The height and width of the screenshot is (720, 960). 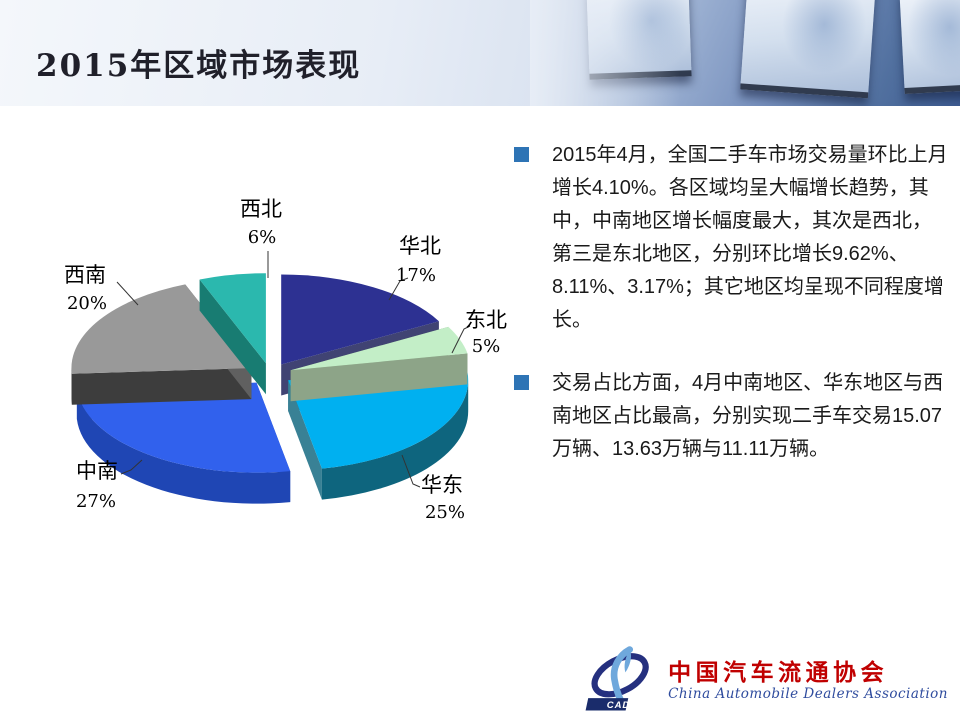 What do you see at coordinates (199, 66) in the screenshot?
I see `page-title: 2015年区域市场表现` at bounding box center [199, 66].